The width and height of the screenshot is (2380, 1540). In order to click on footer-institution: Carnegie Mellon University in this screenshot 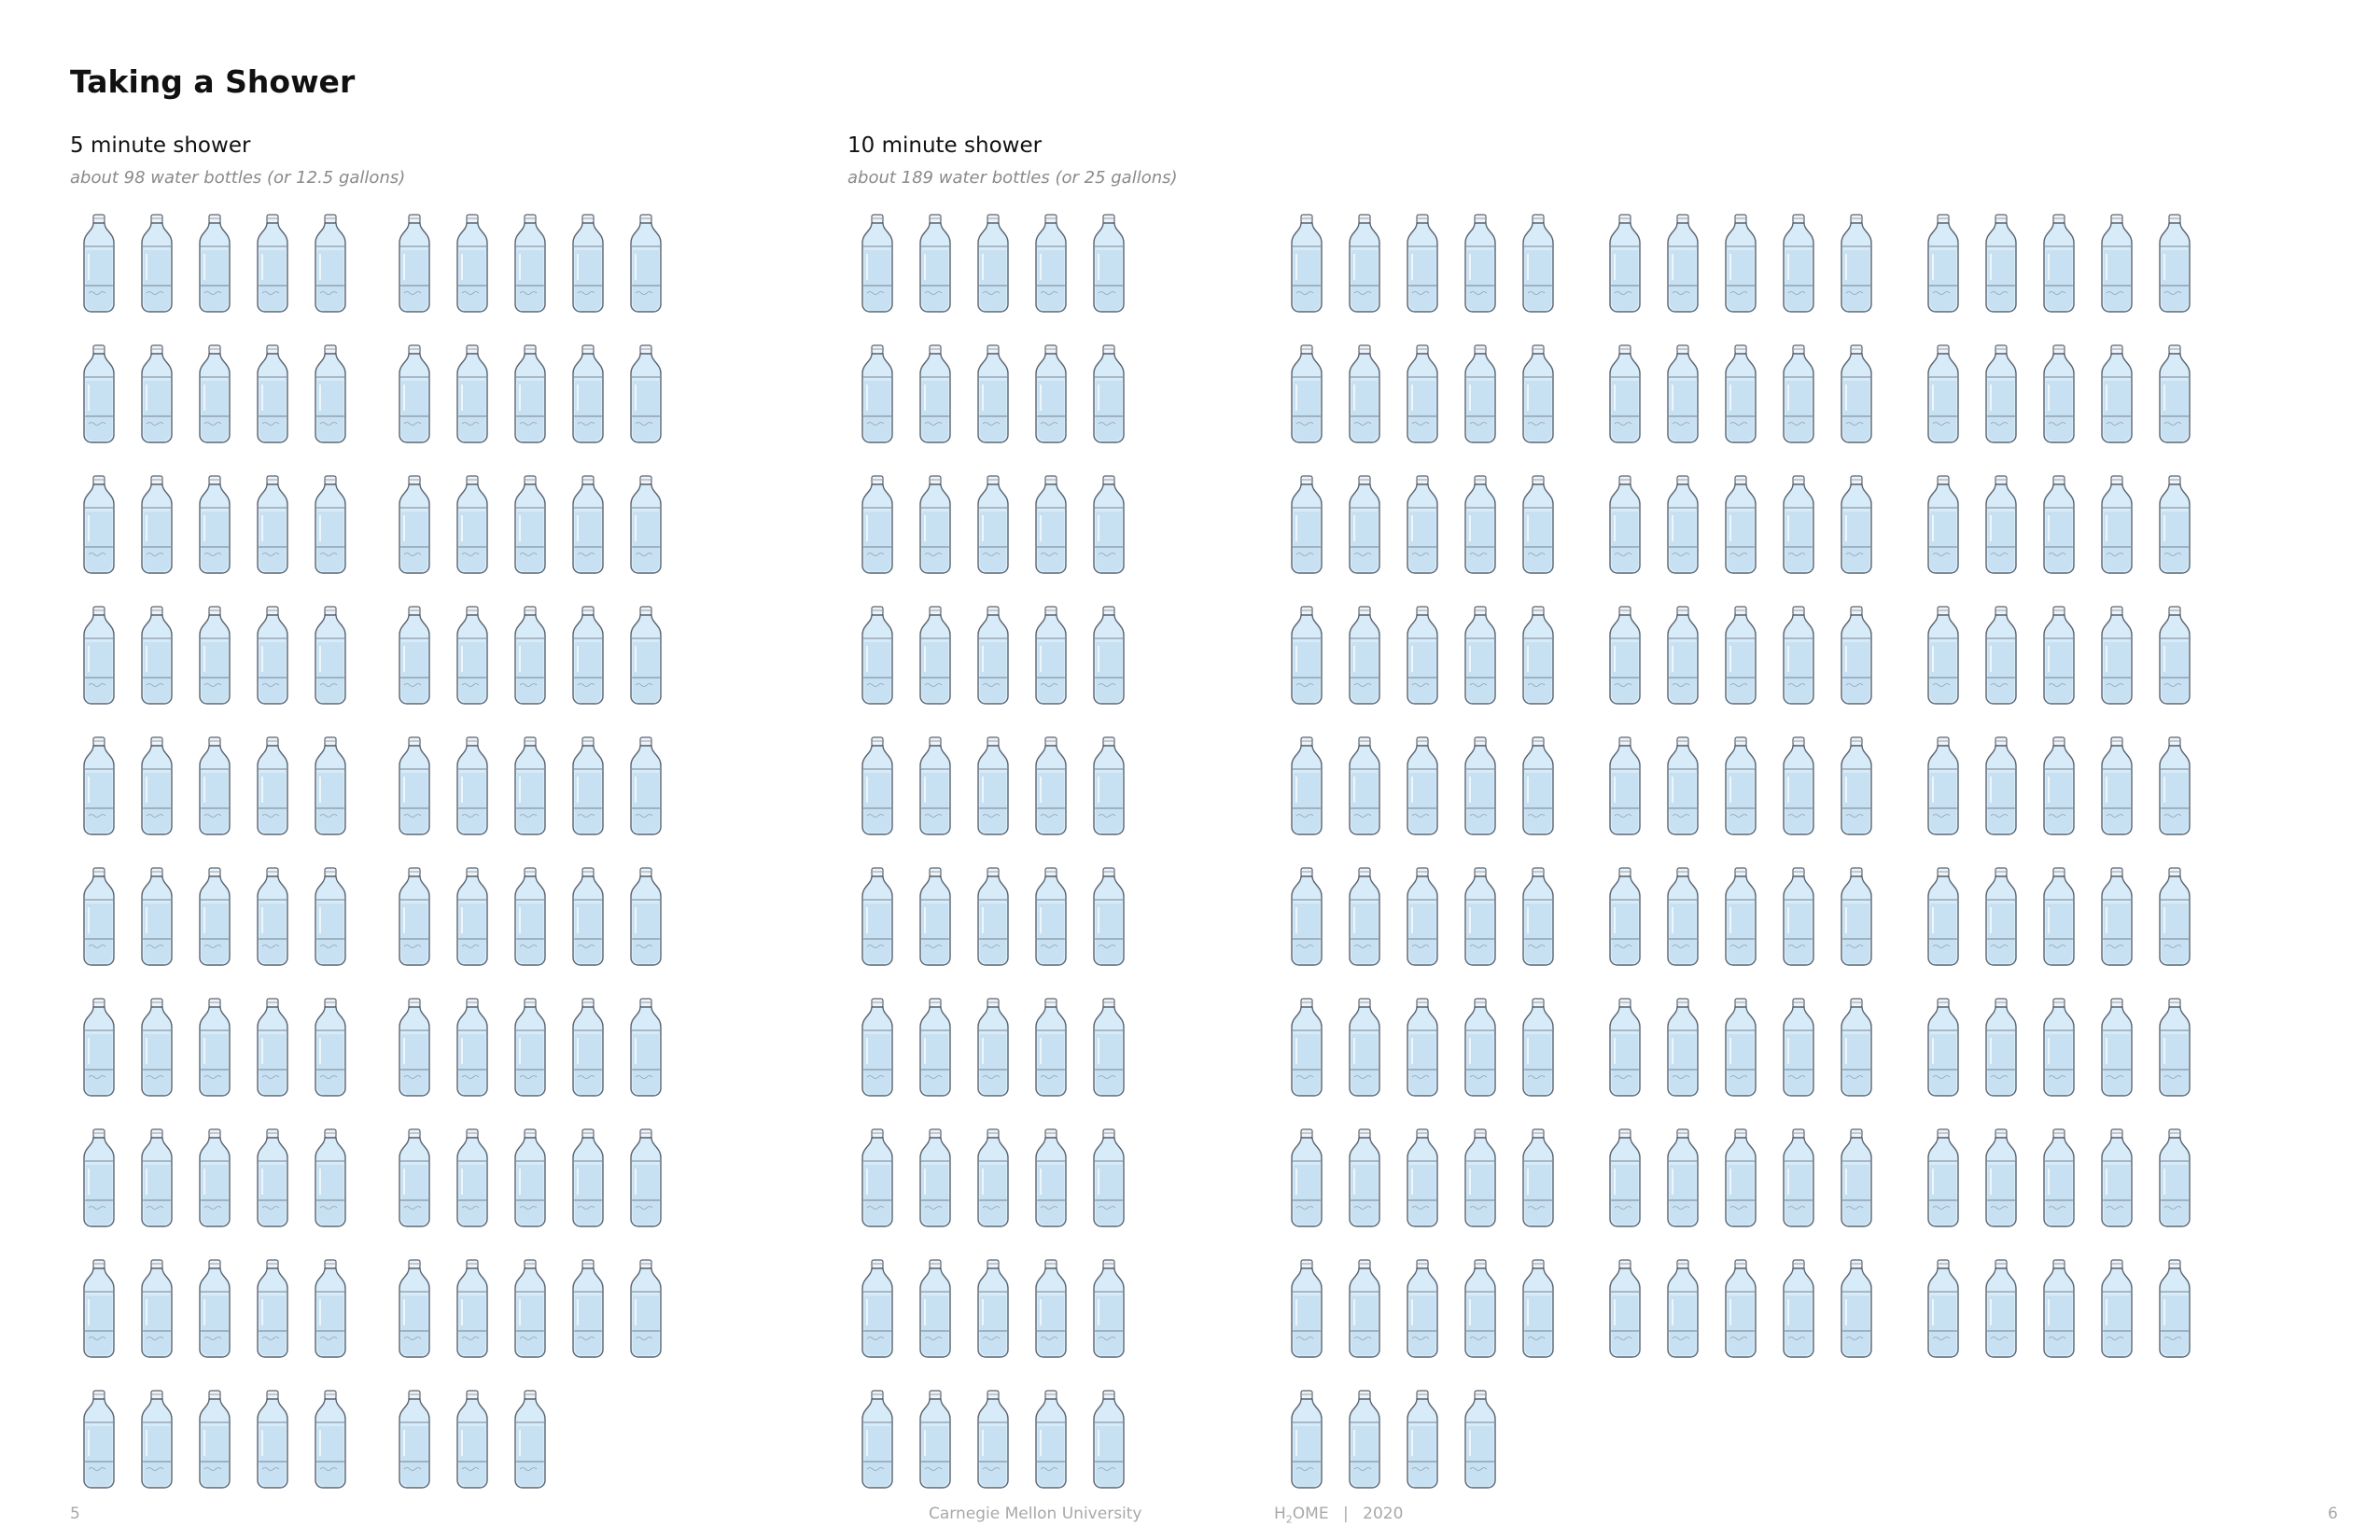, I will do `click(1035, 1514)`.